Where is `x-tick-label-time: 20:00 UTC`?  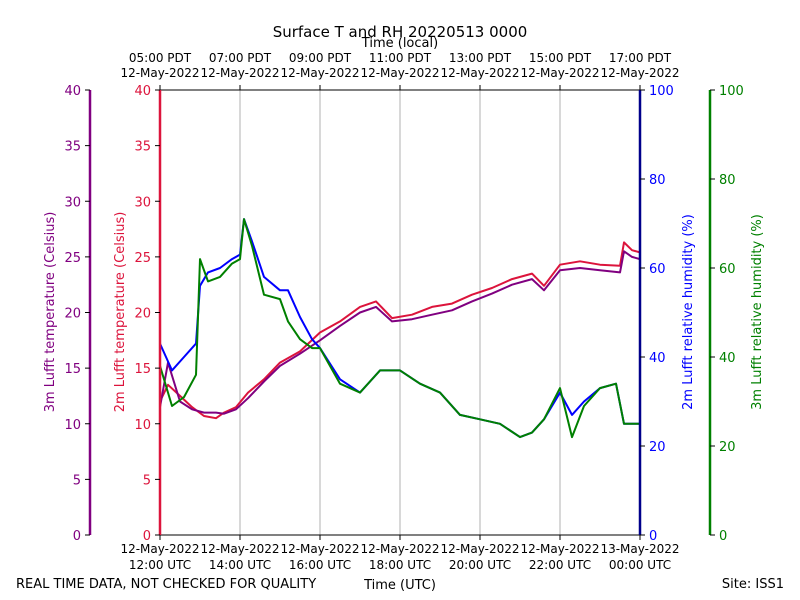
x-tick-label-time: 20:00 UTC is located at coordinates (480, 565).